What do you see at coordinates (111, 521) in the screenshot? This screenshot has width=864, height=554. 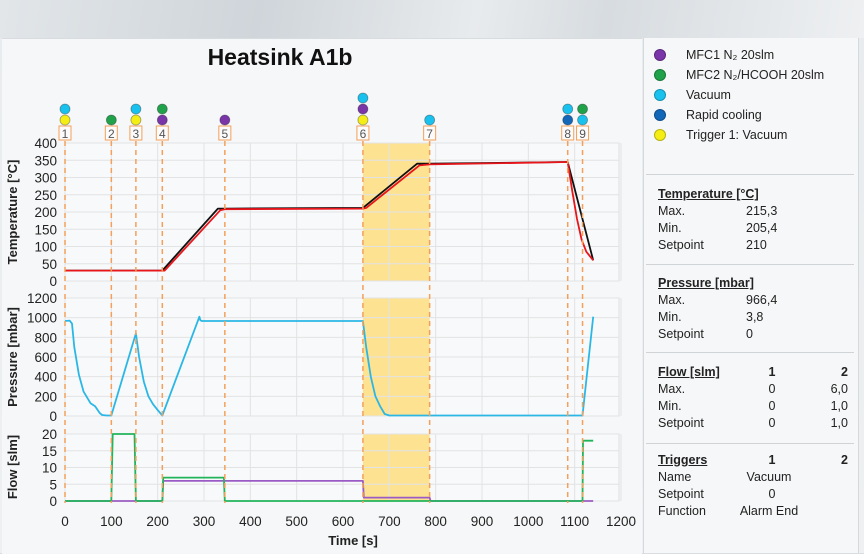 I see `x-tick-label: 100` at bounding box center [111, 521].